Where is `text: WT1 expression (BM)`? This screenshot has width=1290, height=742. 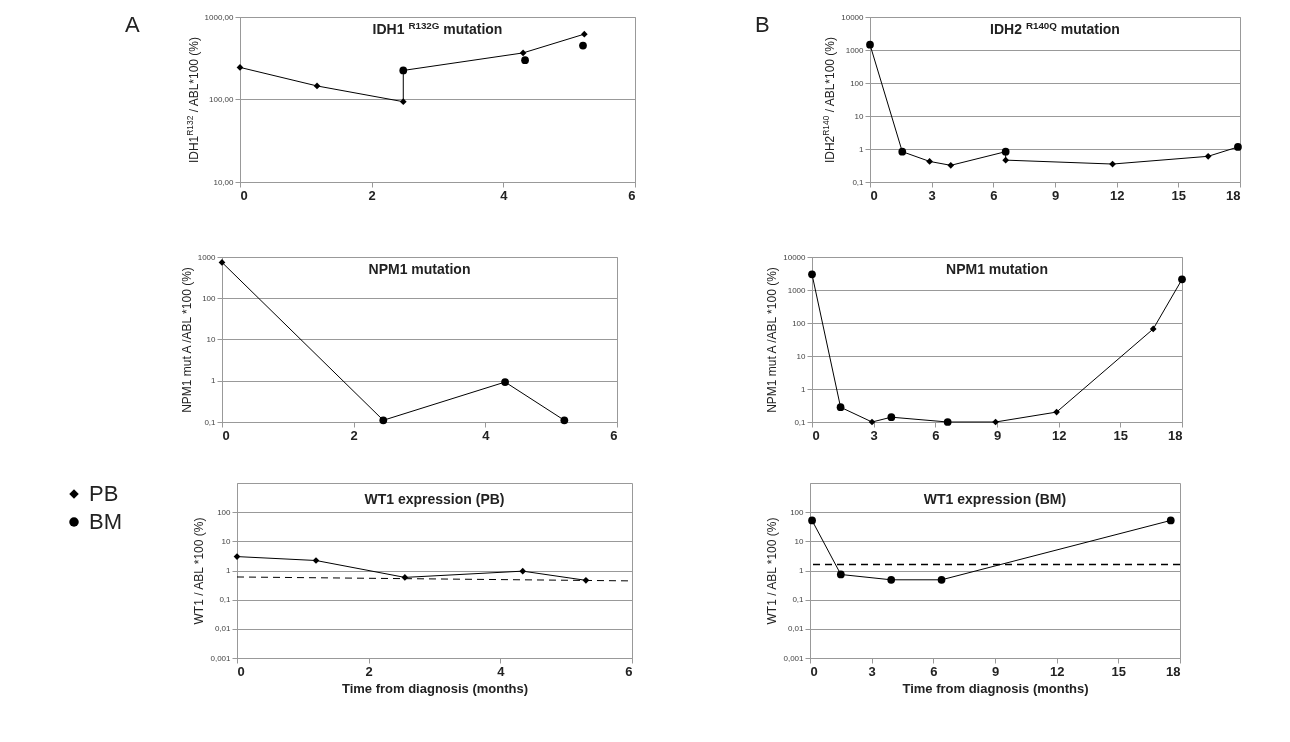 text: WT1 expression (BM) is located at coordinates (995, 499).